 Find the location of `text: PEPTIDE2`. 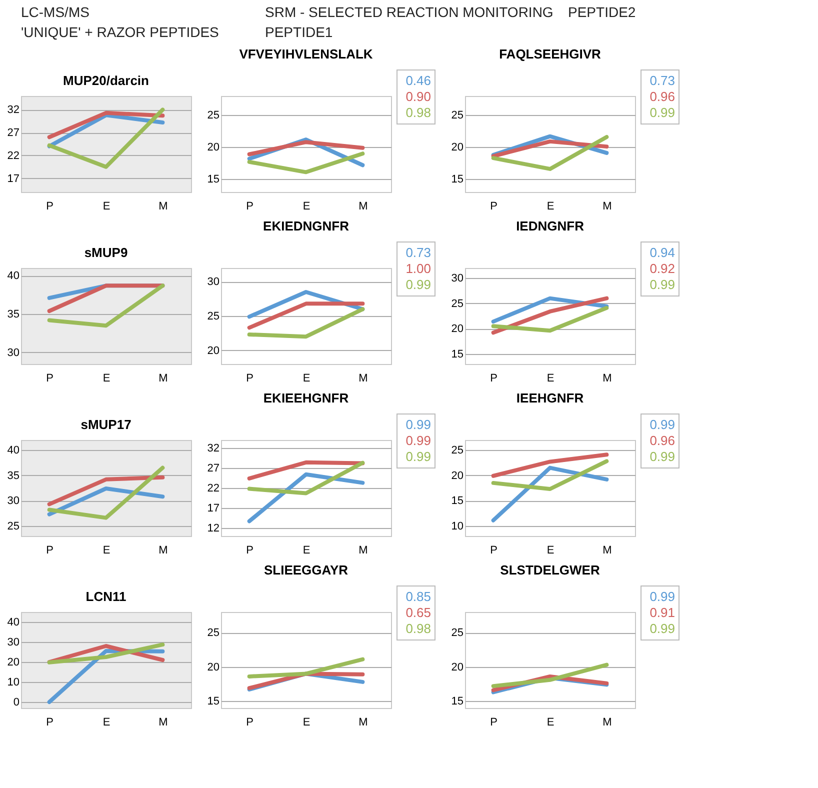

text: PEPTIDE2 is located at coordinates (602, 12).